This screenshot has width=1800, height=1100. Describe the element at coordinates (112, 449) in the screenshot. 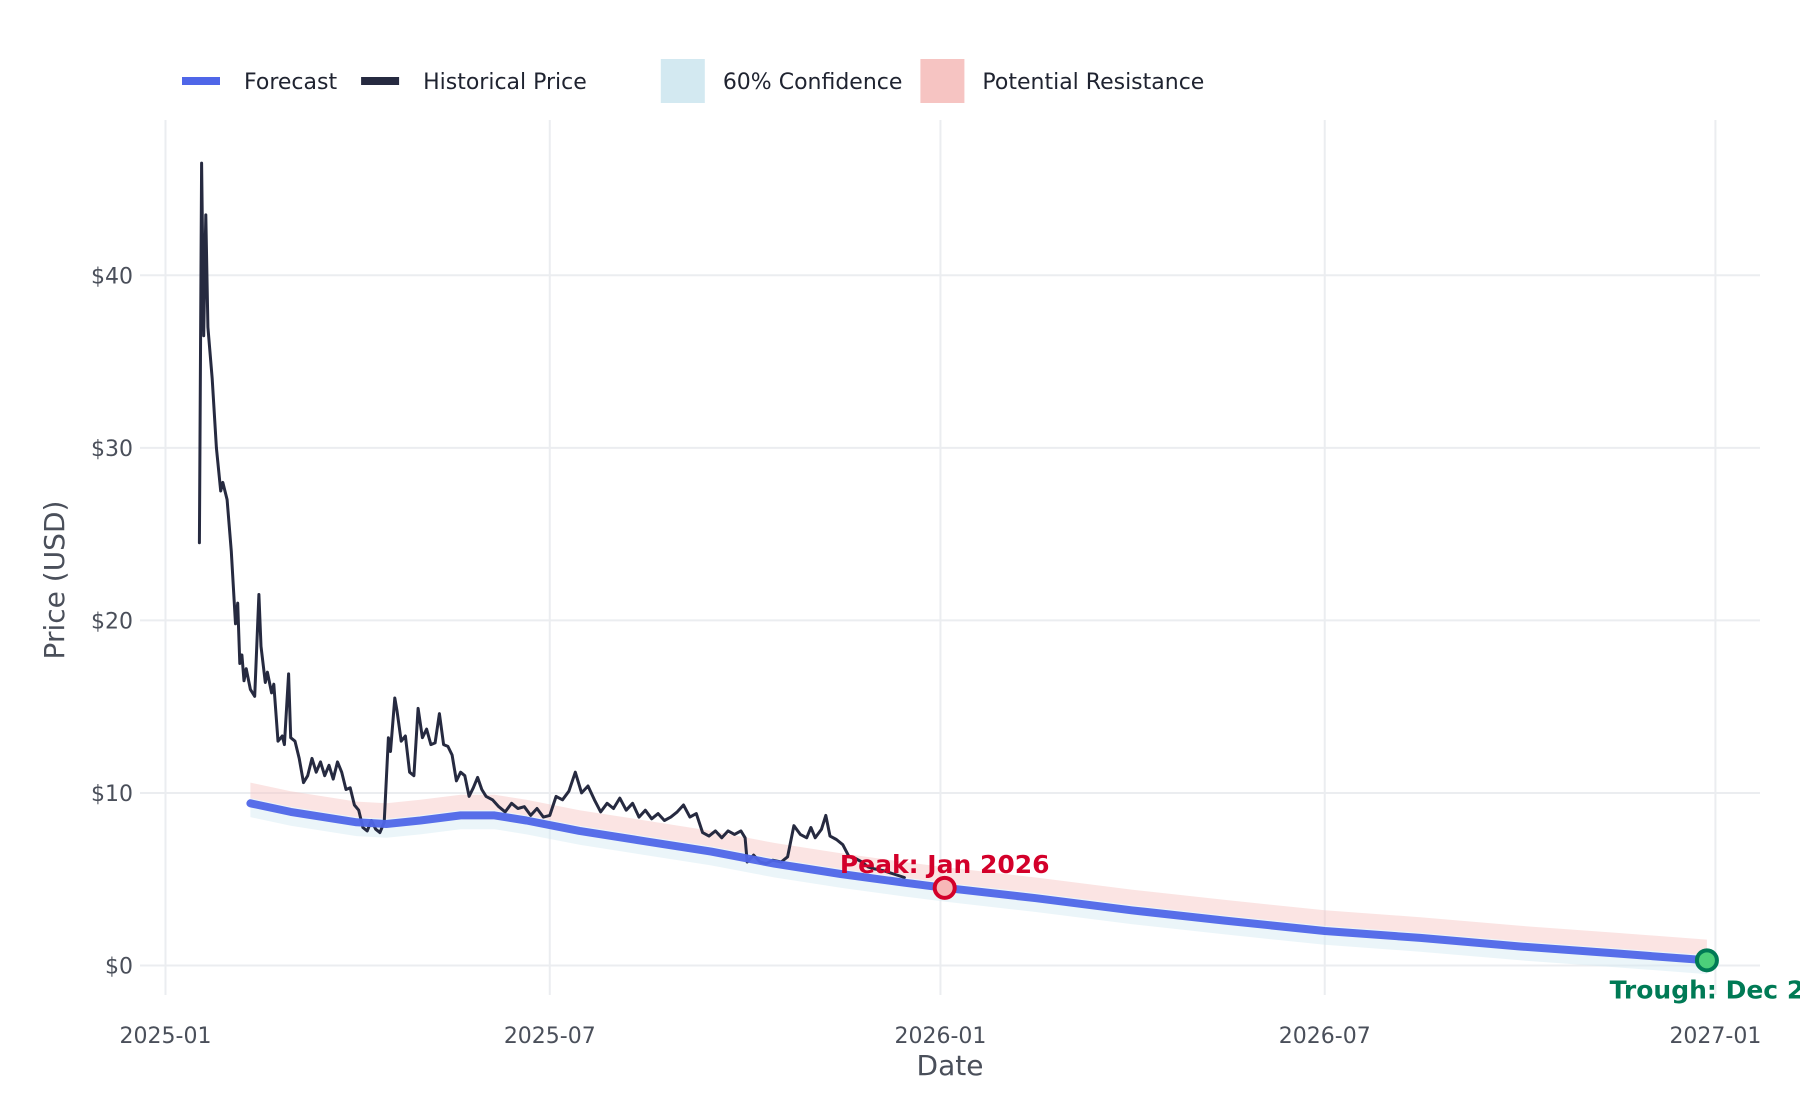

I see `y-tick-label: $30` at that location.